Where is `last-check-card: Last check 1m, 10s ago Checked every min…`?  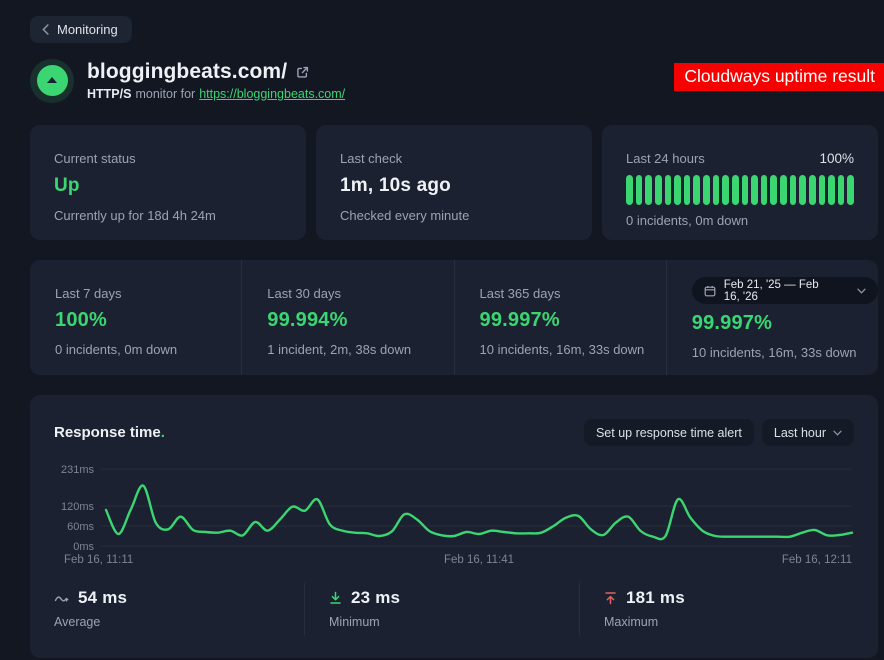 last-check-card: Last check 1m, 10s ago Checked every min… is located at coordinates (454, 182).